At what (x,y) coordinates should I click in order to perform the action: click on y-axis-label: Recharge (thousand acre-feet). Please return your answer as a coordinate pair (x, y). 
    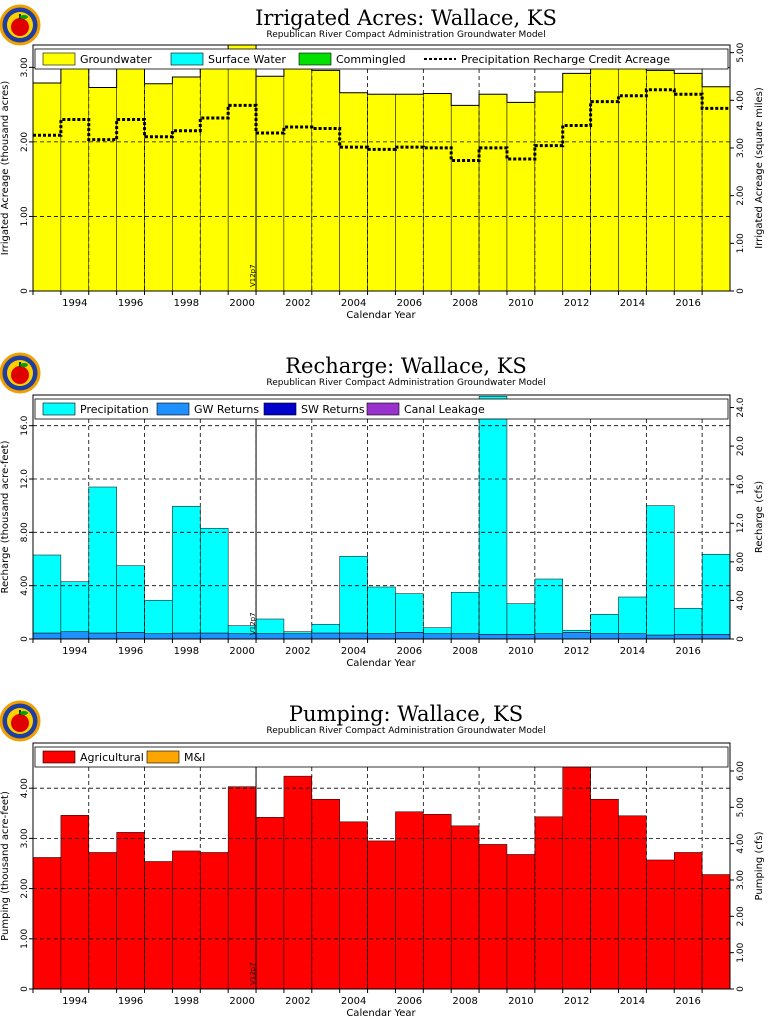
    Looking at the image, I should click on (5, 516).